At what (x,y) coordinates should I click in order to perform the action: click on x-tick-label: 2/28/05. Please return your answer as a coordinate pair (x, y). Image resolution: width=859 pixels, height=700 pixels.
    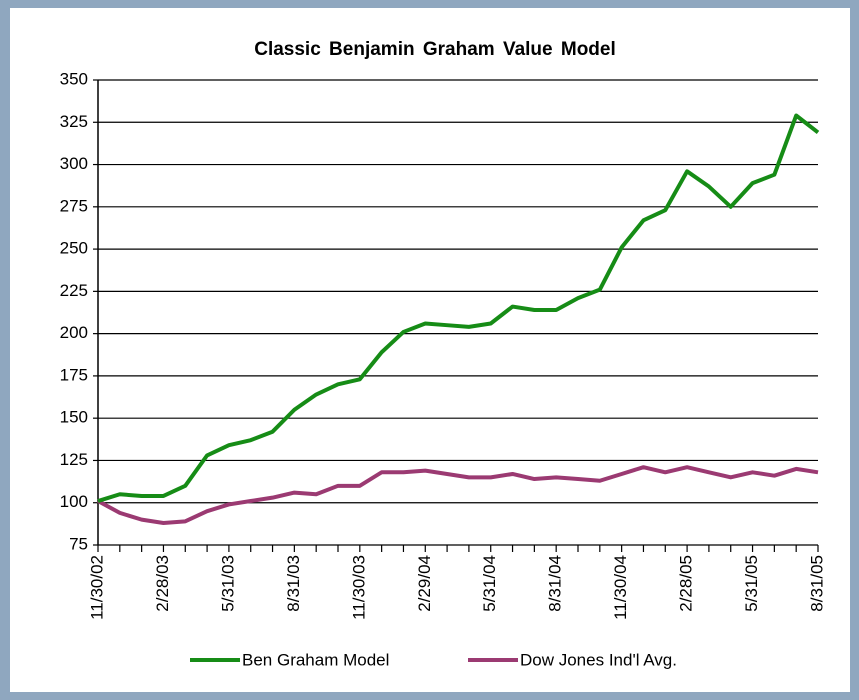
    Looking at the image, I should click on (686, 583).